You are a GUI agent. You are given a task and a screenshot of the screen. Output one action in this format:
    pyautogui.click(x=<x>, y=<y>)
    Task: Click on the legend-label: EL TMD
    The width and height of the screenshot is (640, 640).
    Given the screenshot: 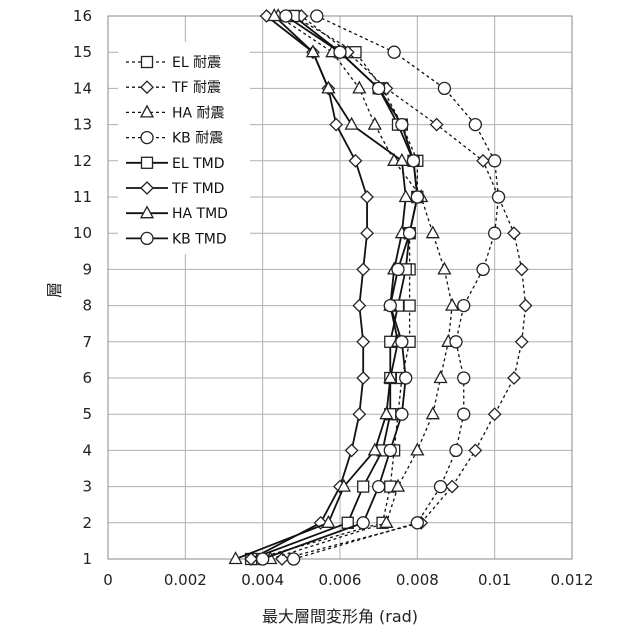 What is the action you would take?
    pyautogui.click(x=198, y=164)
    